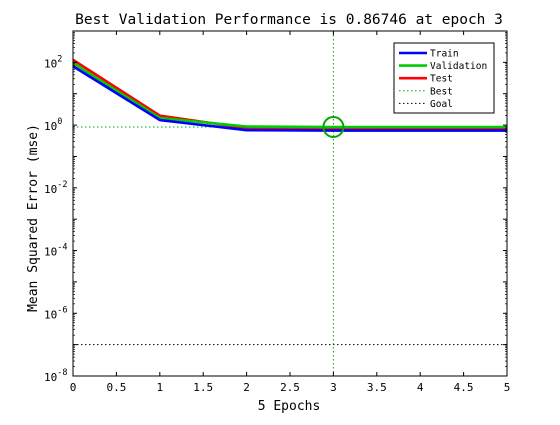  I want to click on legend-label-goal: Goal, so click(441, 104).